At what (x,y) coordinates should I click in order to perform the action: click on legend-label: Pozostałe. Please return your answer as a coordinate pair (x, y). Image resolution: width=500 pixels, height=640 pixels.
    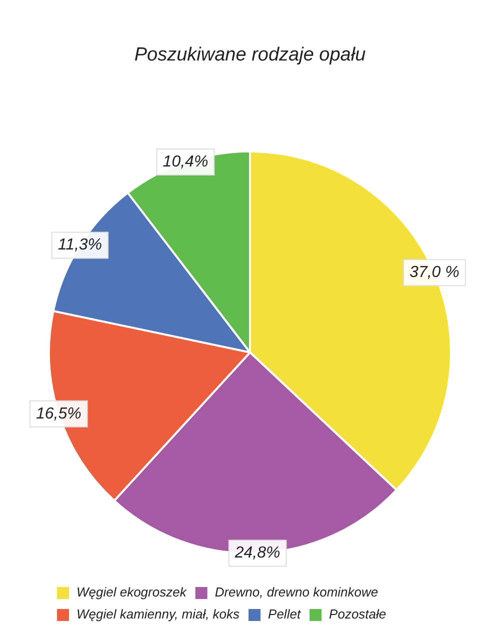
    Looking at the image, I should click on (357, 614).